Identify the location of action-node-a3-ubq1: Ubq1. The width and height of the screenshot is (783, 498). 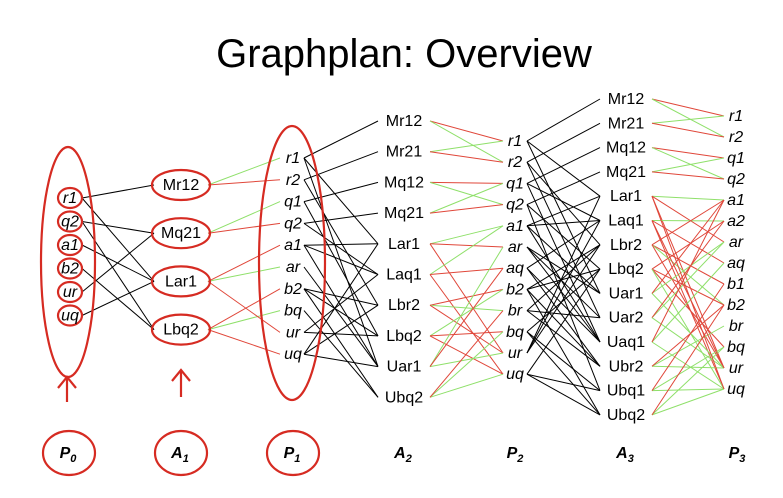
(626, 391).